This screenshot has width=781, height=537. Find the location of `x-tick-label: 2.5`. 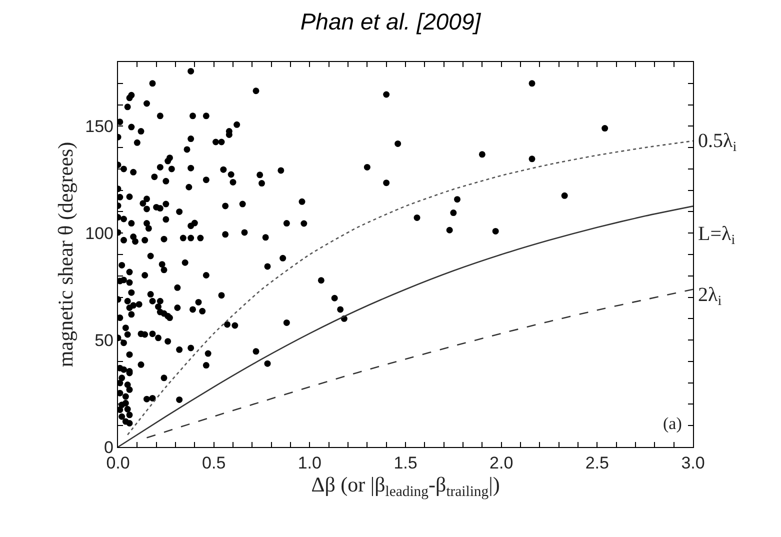

x-tick-label: 2.5 is located at coordinates (597, 463).